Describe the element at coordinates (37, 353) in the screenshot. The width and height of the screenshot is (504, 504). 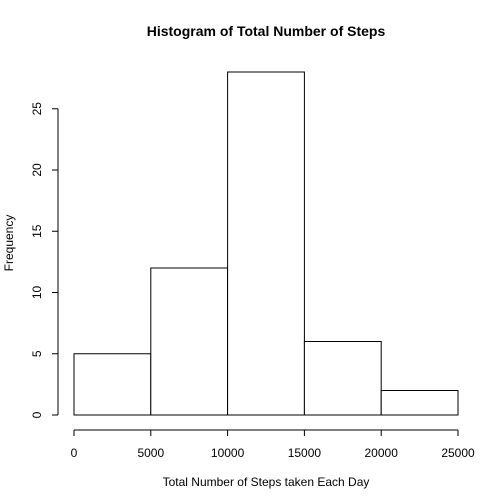
I see `y-tick-label-1: 5` at that location.